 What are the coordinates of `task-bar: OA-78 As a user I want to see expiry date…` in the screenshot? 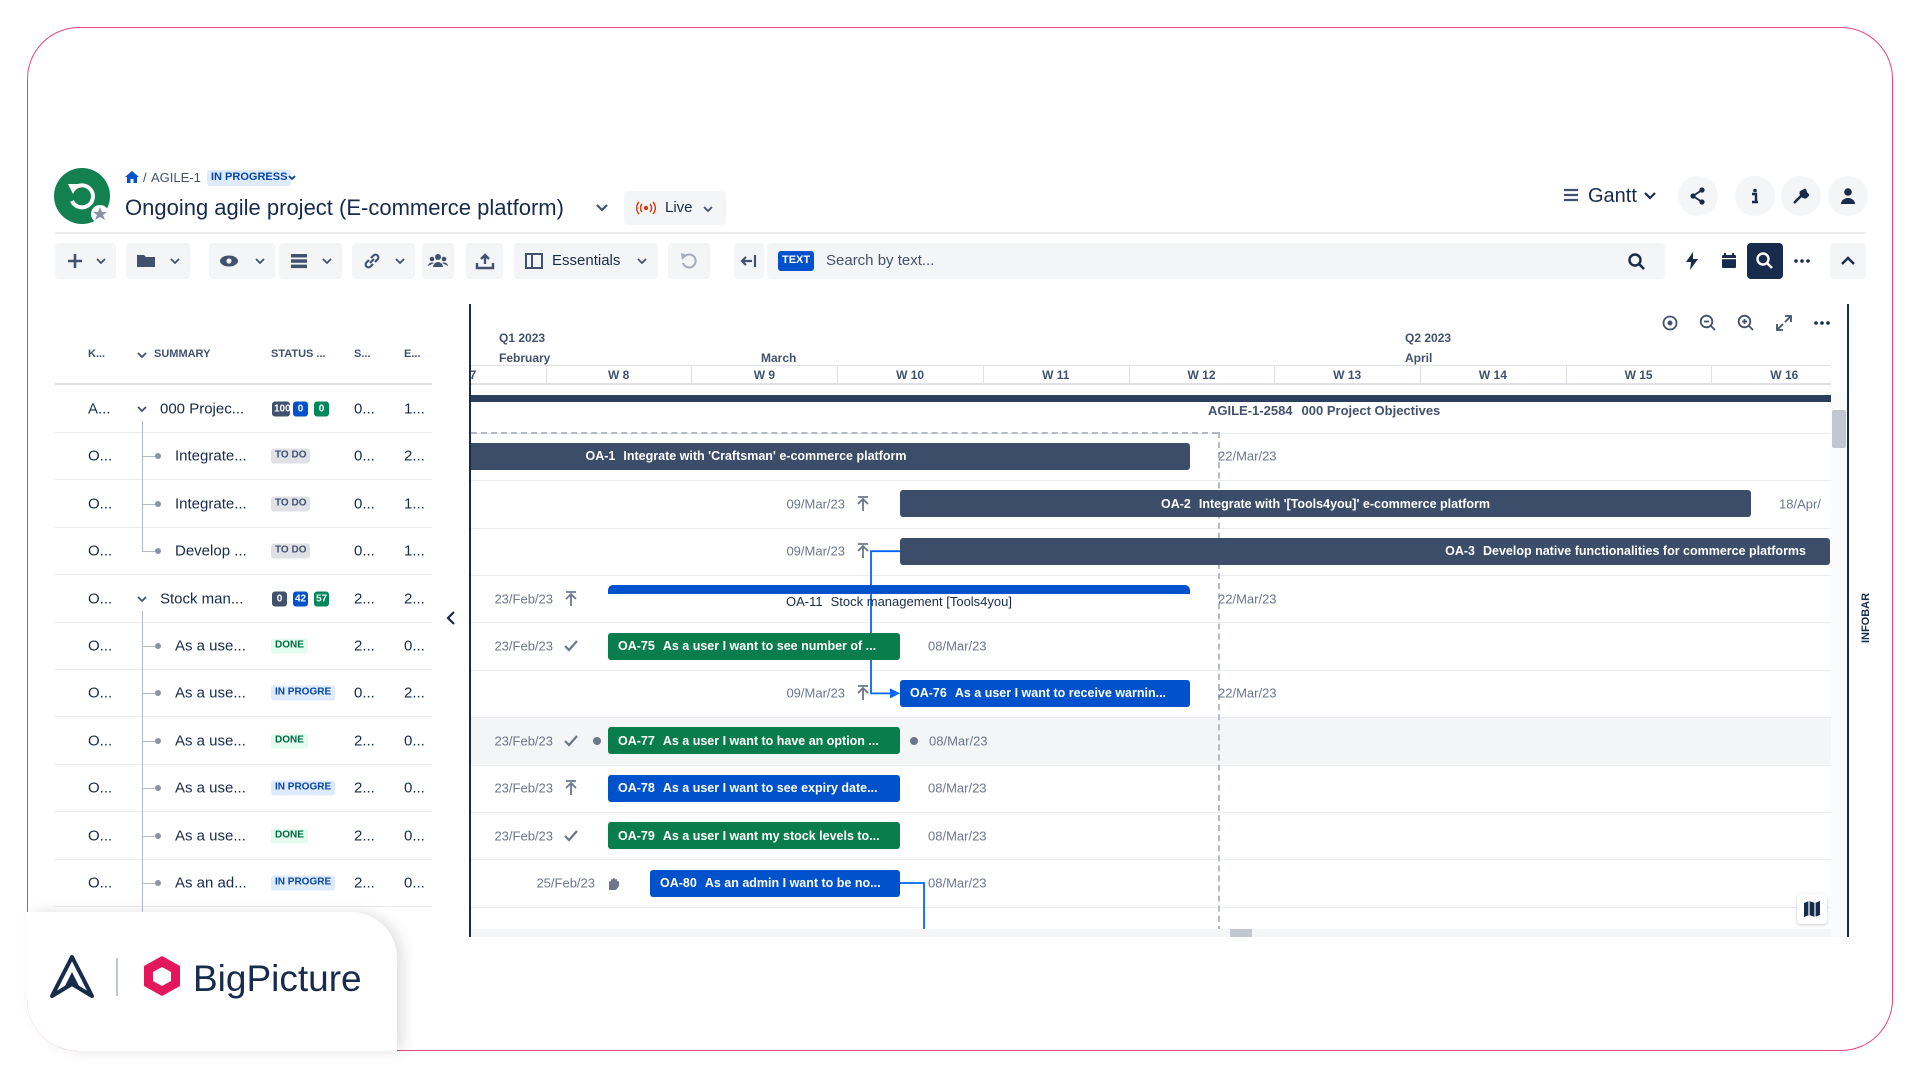 It's located at (754, 788).